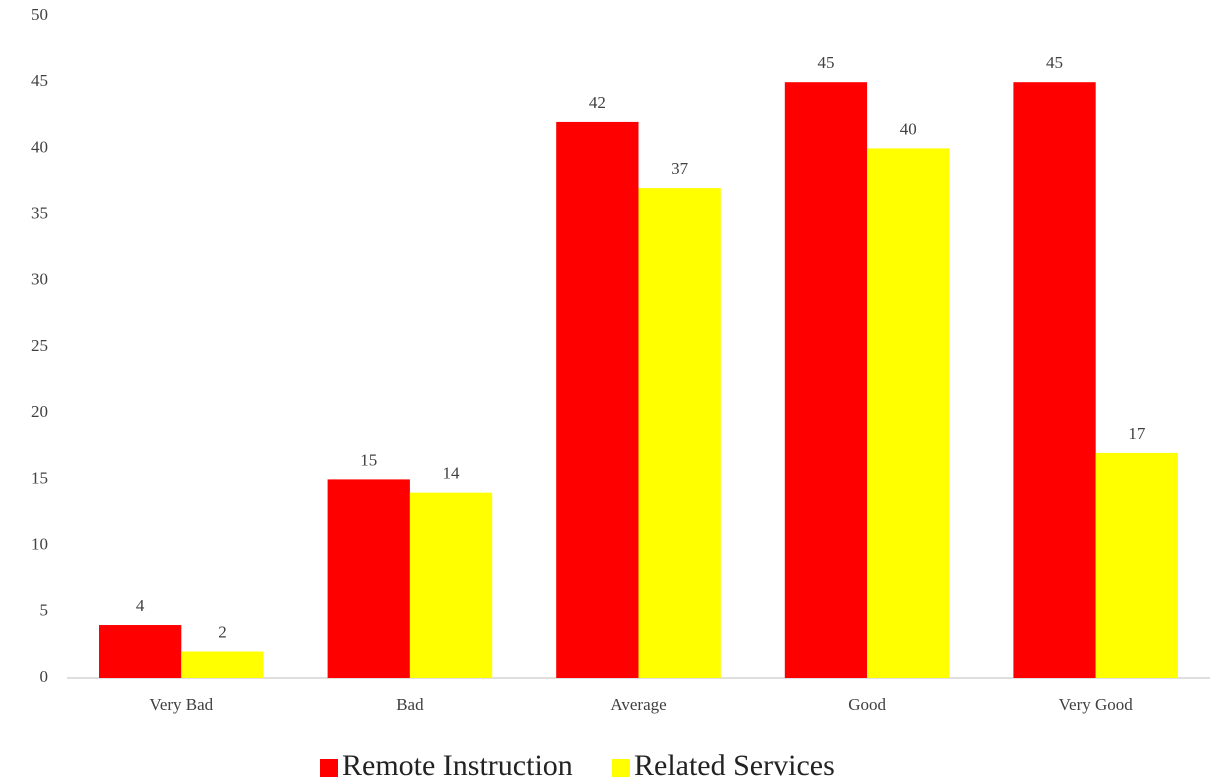  What do you see at coordinates (452, 473) in the screenshot?
I see `data-label: 14` at bounding box center [452, 473].